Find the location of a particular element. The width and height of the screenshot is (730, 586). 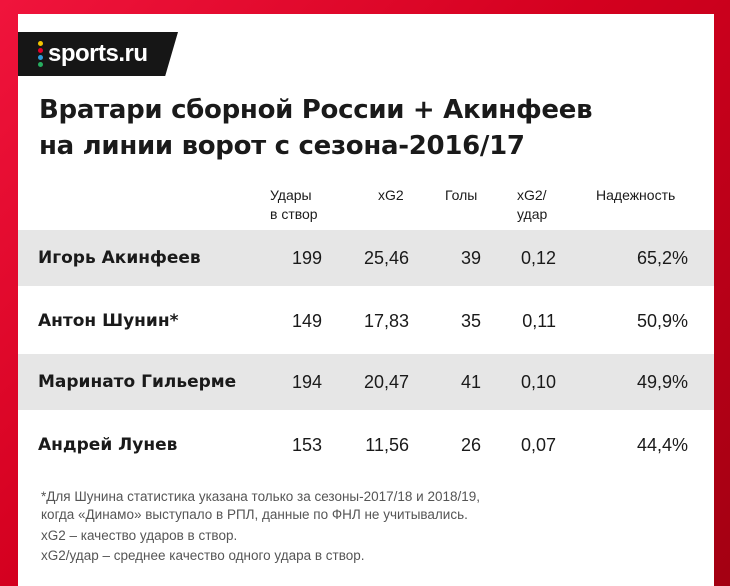

cell-reliability: 49,9% is located at coordinates (662, 382).